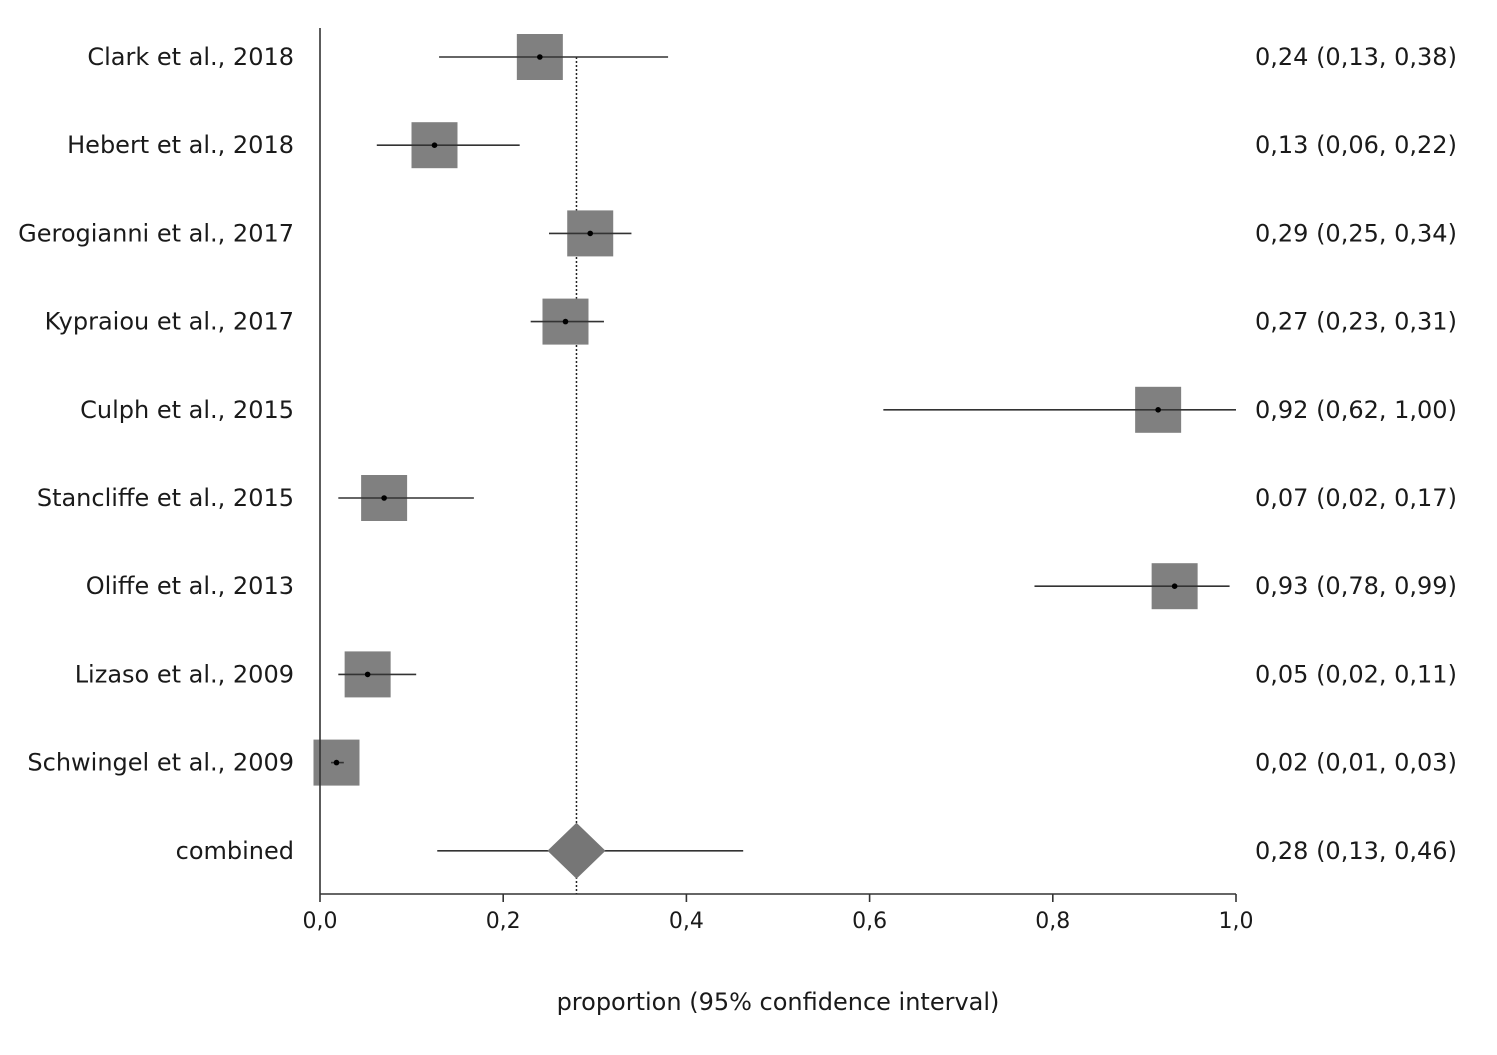 The height and width of the screenshot is (1055, 1497). I want to click on combined-ci-text: 0,28 (0,13, 0,46), so click(1356, 851).